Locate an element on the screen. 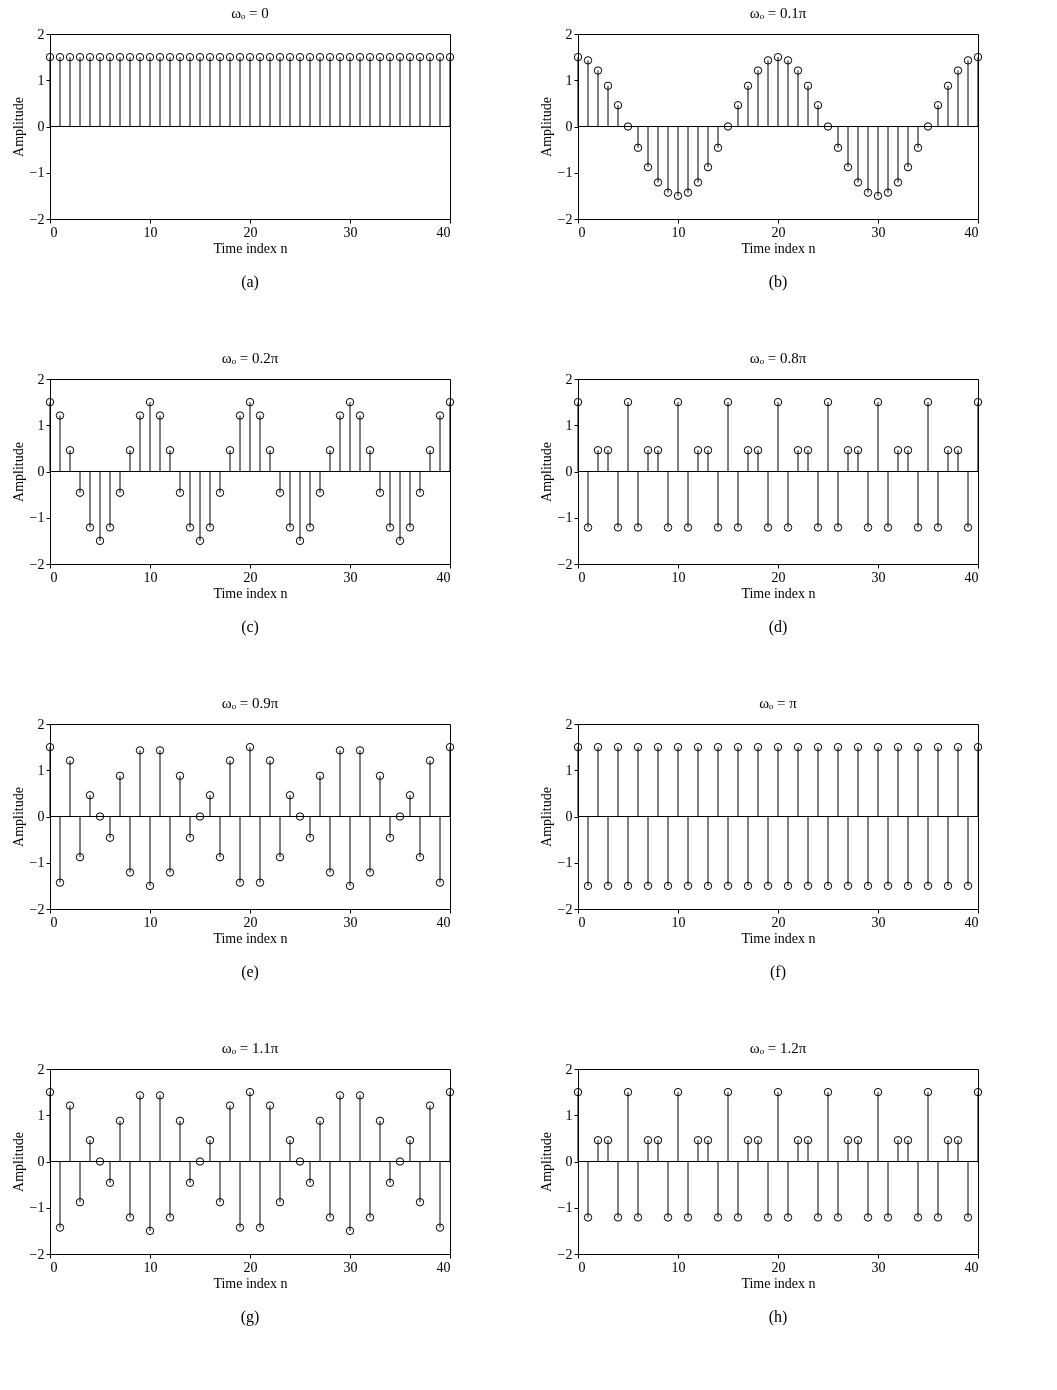 This screenshot has width=1057, height=1390. text: (c) is located at coordinates (250, 627).